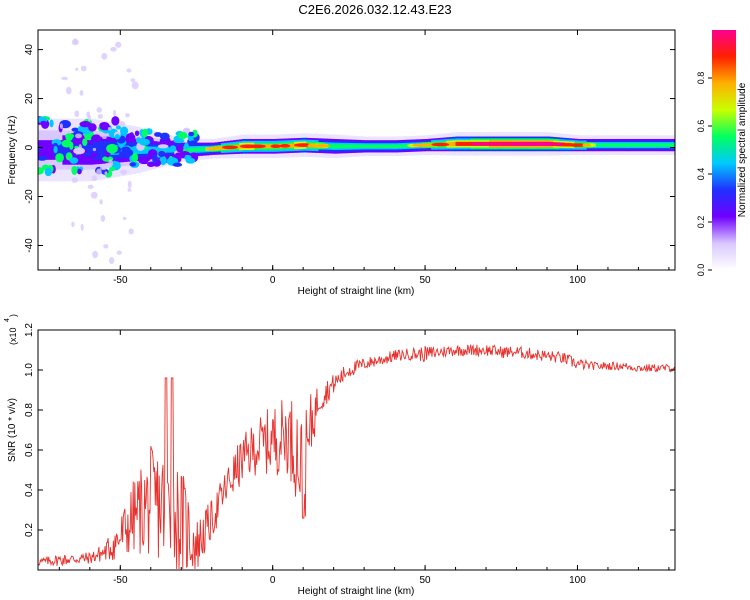 The height and width of the screenshot is (600, 750). Describe the element at coordinates (29, 50) in the screenshot. I see `y-tick-label: 40` at that location.